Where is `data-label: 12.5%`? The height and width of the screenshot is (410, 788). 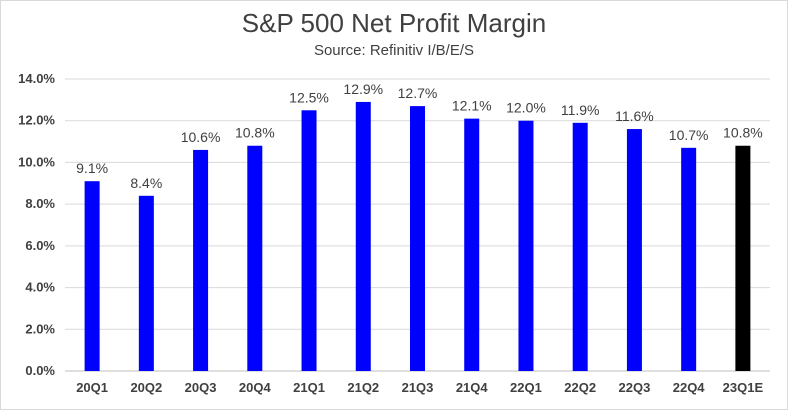 data-label: 12.5% is located at coordinates (309, 97).